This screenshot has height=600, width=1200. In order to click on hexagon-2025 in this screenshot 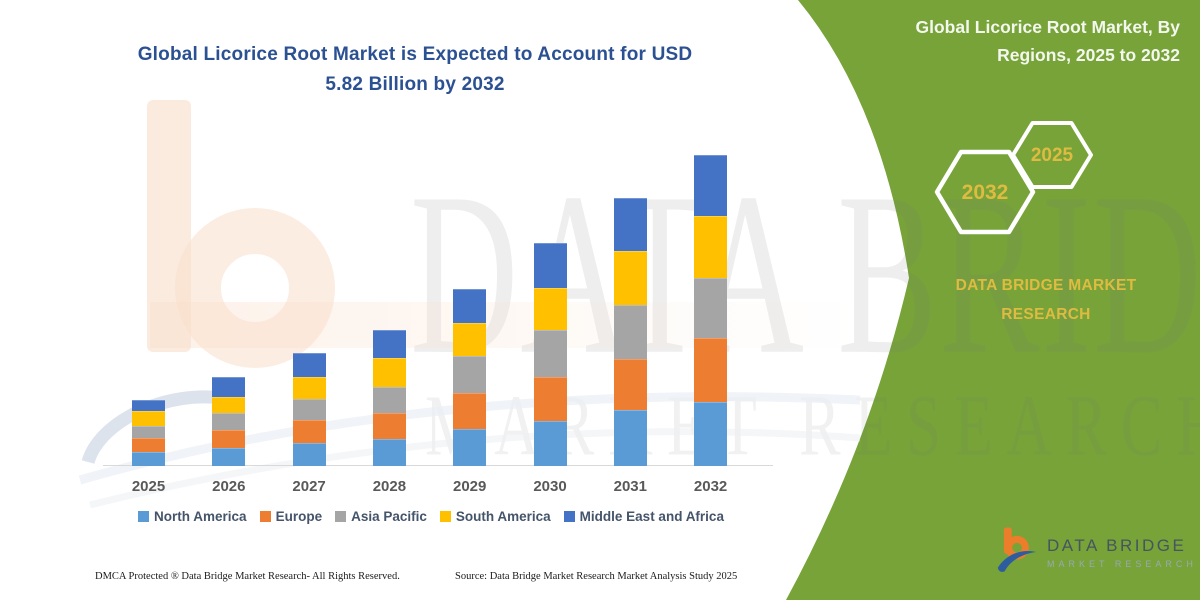, I will do `click(1052, 155)`.